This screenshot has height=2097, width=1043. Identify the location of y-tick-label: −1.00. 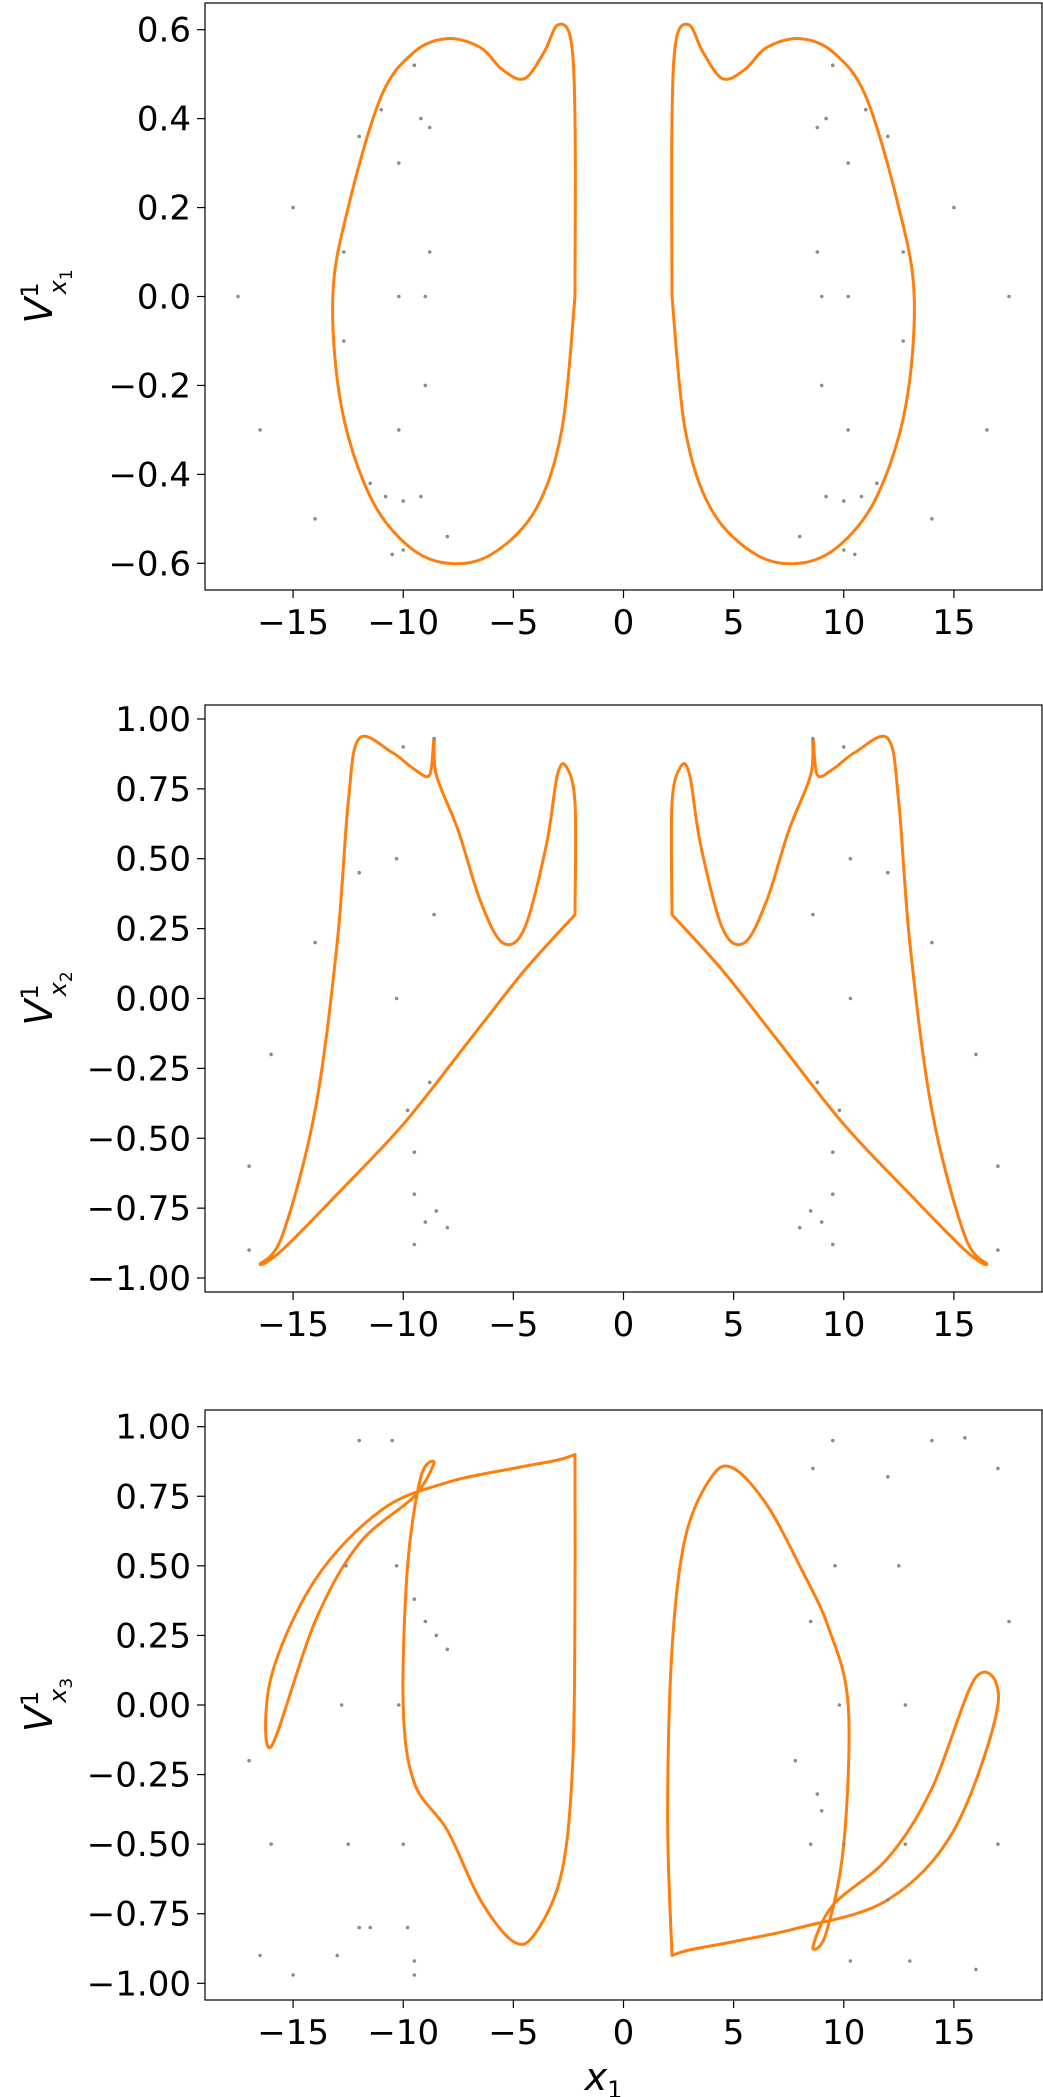
(139, 1279).